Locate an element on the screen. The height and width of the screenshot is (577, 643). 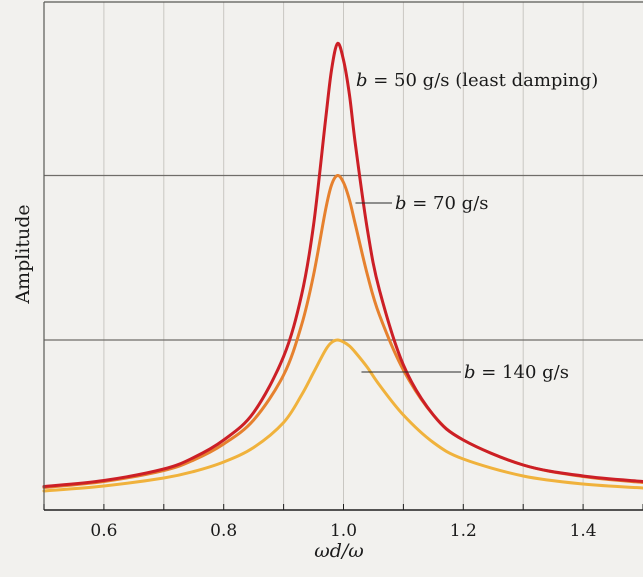
series-label-b50: b = 50 g/s (least damping) is located at coordinates (477, 80).